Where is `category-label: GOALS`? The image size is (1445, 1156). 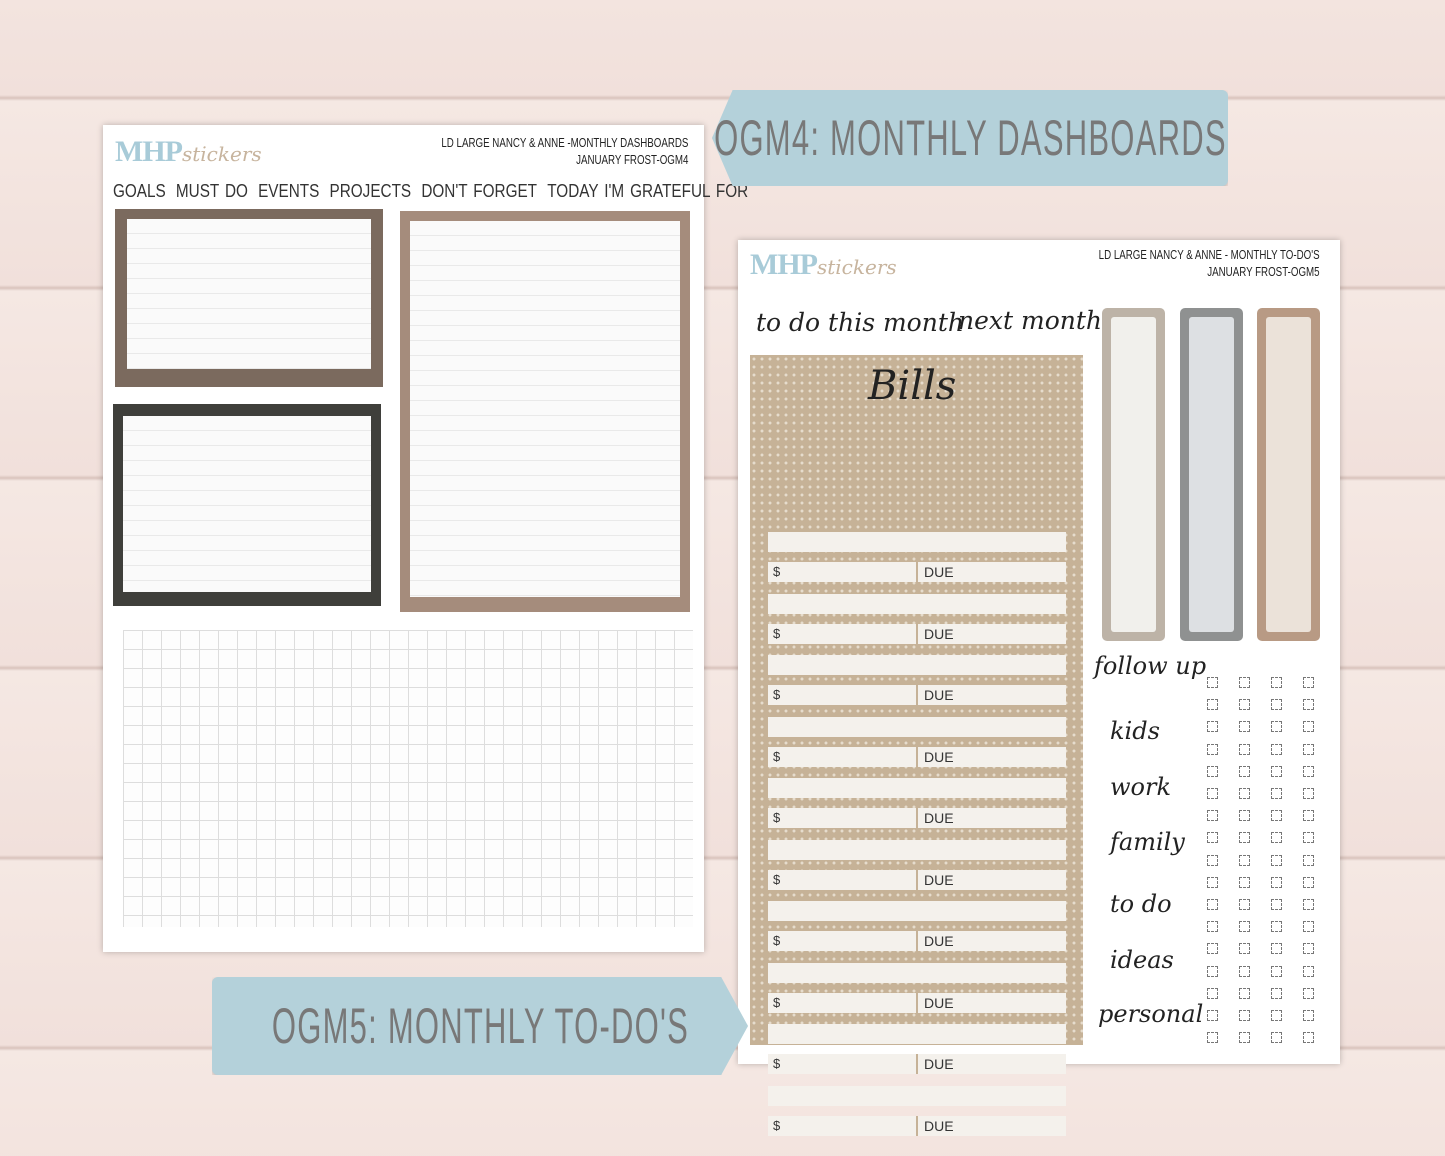 category-label: GOALS is located at coordinates (139, 191).